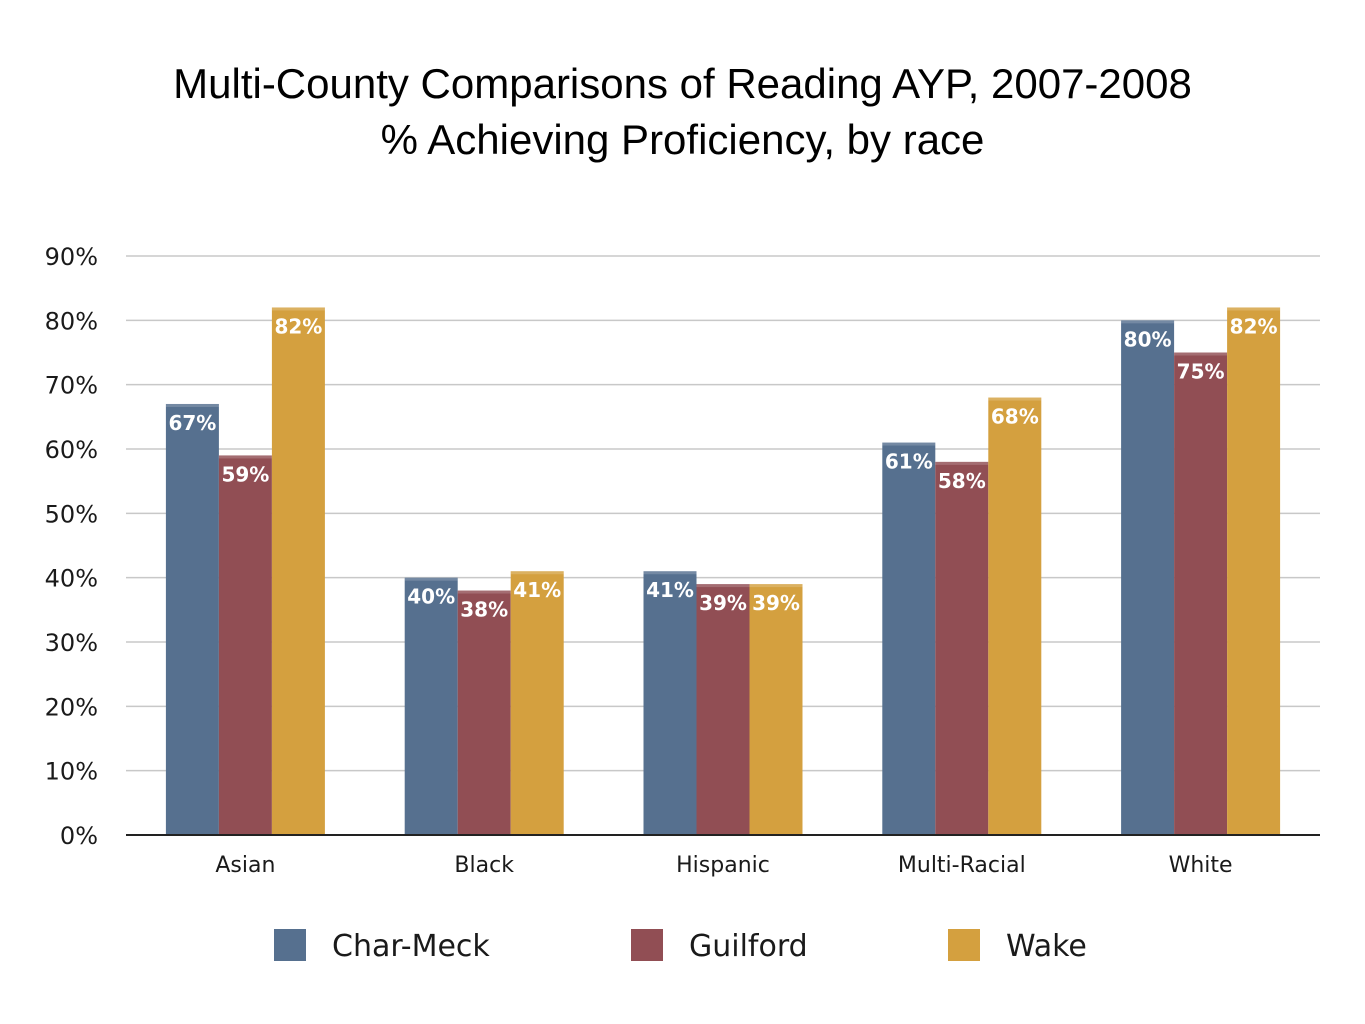  I want to click on y-tick-label: 0%, so click(79, 836).